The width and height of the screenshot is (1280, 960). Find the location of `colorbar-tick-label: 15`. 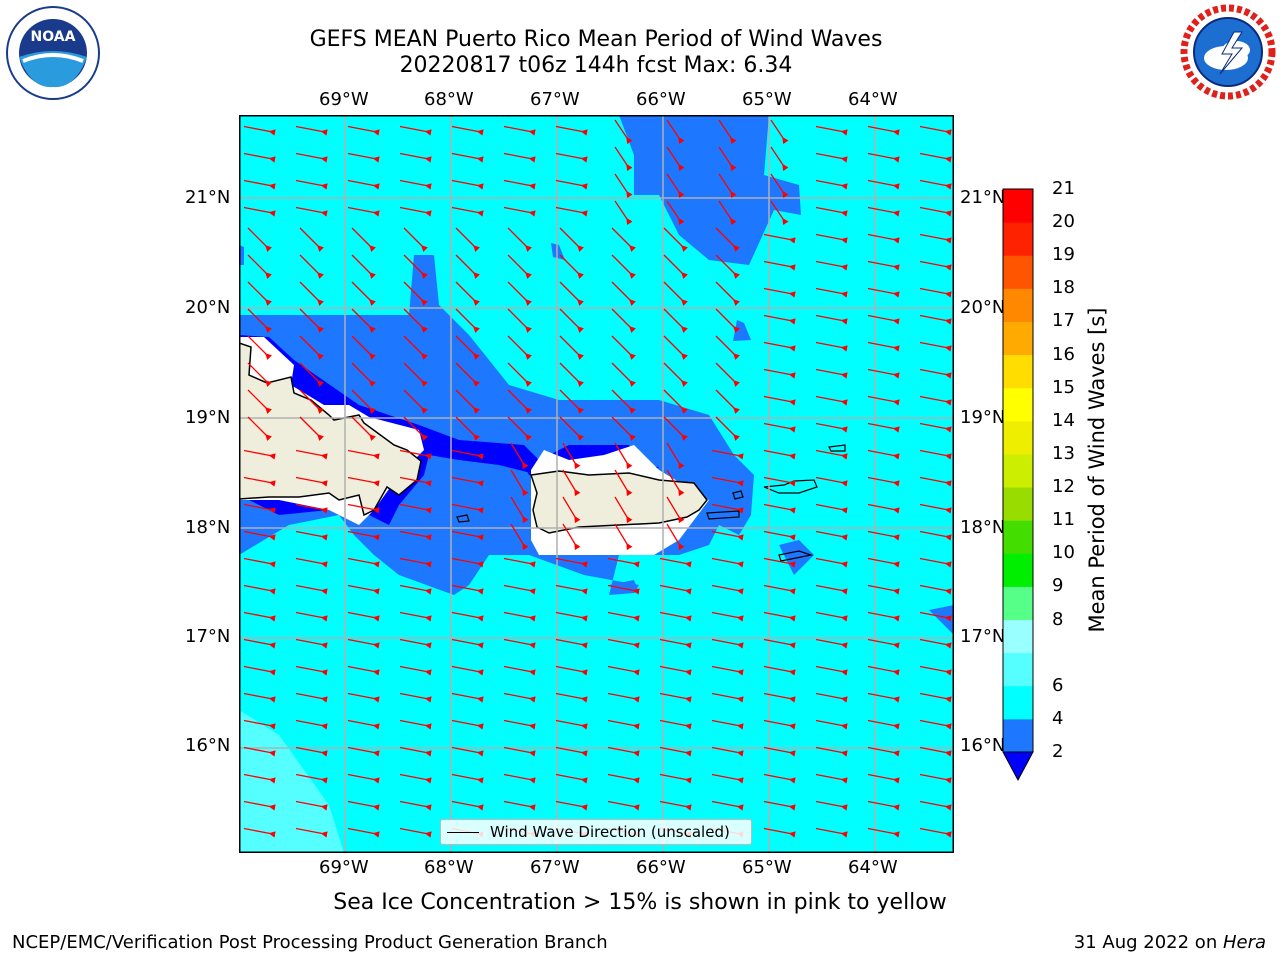

colorbar-tick-label: 15 is located at coordinates (1063, 387).